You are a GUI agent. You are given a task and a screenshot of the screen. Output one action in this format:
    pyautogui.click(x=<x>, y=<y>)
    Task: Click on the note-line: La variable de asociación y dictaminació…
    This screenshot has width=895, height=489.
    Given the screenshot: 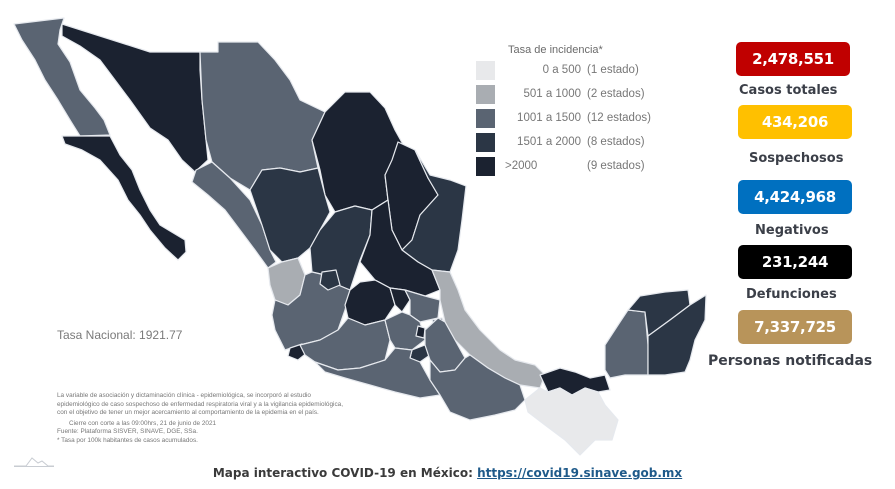 What is the action you would take?
    pyautogui.click(x=184, y=395)
    